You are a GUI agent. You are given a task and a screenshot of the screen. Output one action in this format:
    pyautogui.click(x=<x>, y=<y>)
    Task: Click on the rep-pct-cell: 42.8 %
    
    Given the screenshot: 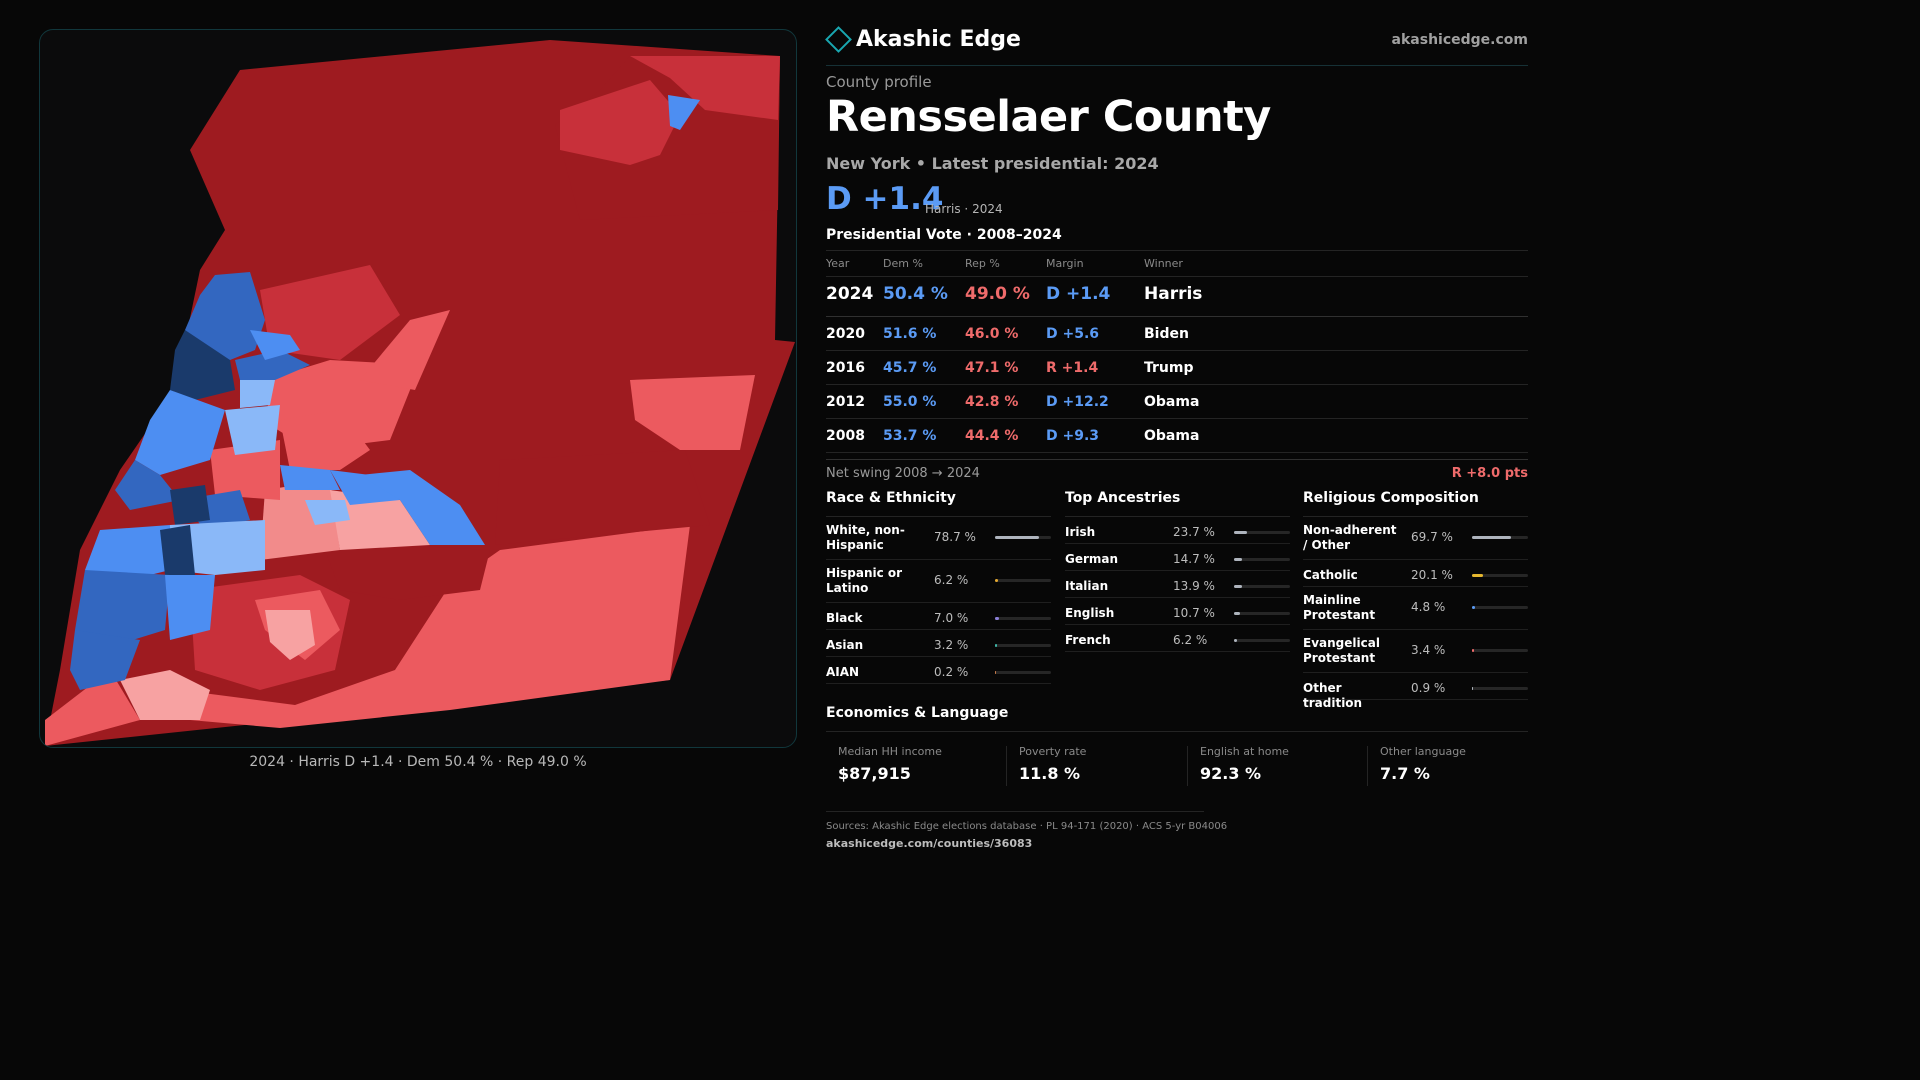 What is the action you would take?
    pyautogui.click(x=992, y=402)
    